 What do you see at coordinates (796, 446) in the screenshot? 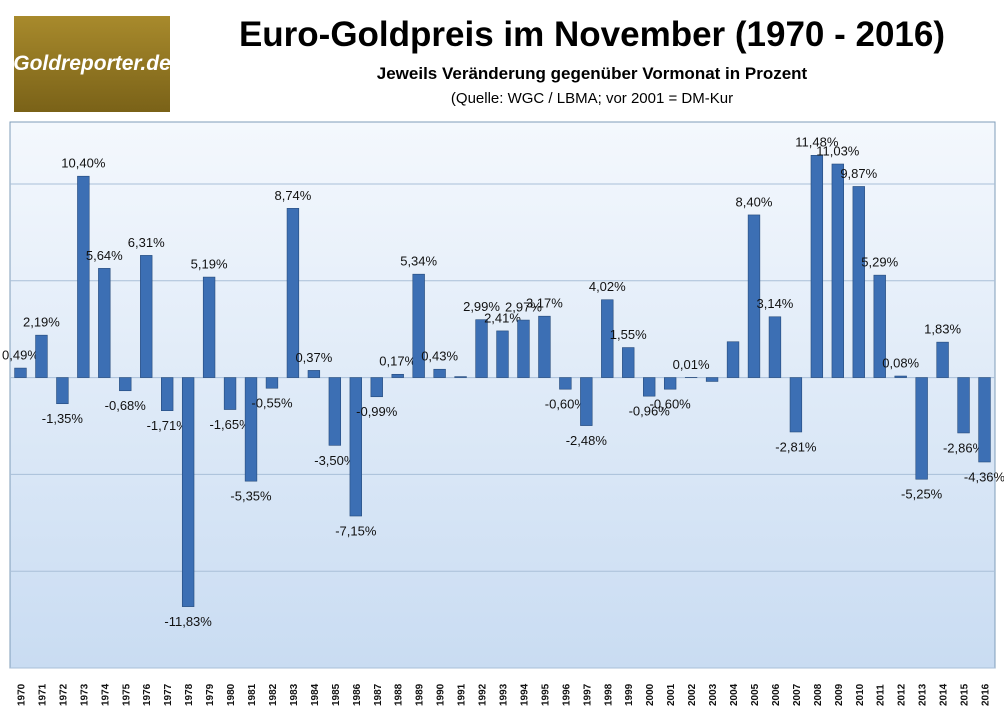
I see `value-label: -2,81%` at bounding box center [796, 446].